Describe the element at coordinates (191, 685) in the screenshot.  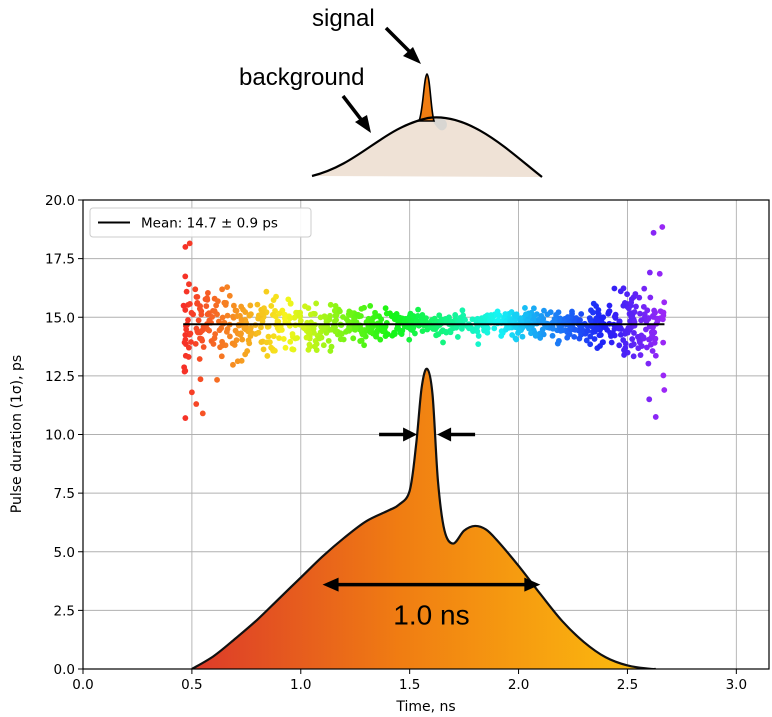
I see `x-tick-label: 0.5` at that location.